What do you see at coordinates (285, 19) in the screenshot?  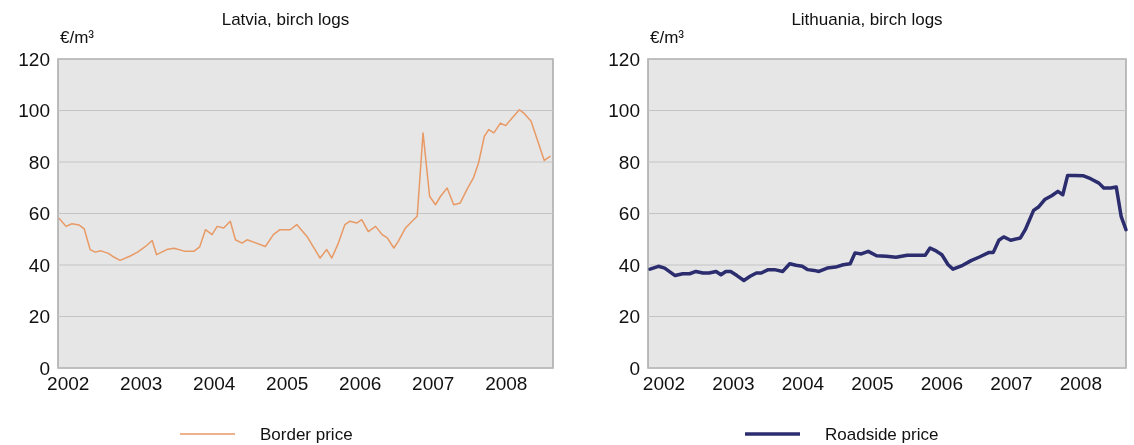 I see `chart-title: Latvia, birch logs` at bounding box center [285, 19].